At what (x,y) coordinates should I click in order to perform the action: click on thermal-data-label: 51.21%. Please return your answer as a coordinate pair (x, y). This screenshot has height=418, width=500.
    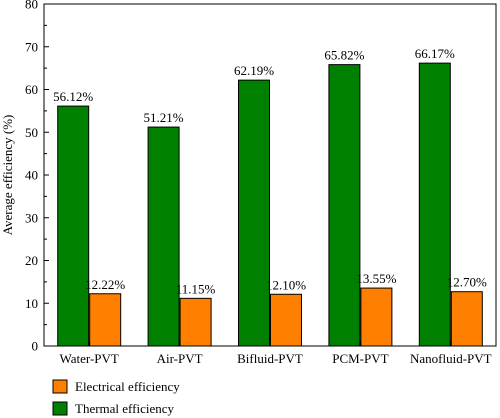
    Looking at the image, I should click on (164, 117).